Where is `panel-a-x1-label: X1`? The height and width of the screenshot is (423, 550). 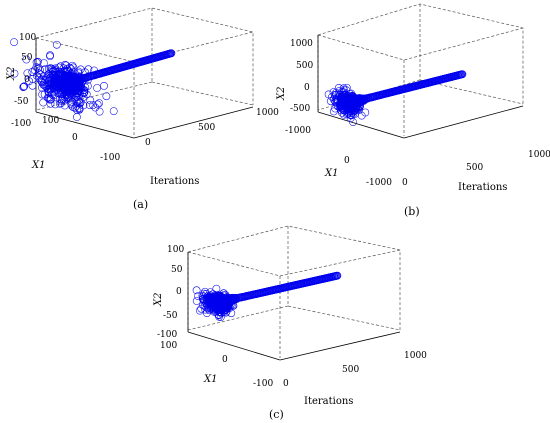 panel-a-x1-label: X1 is located at coordinates (38, 165).